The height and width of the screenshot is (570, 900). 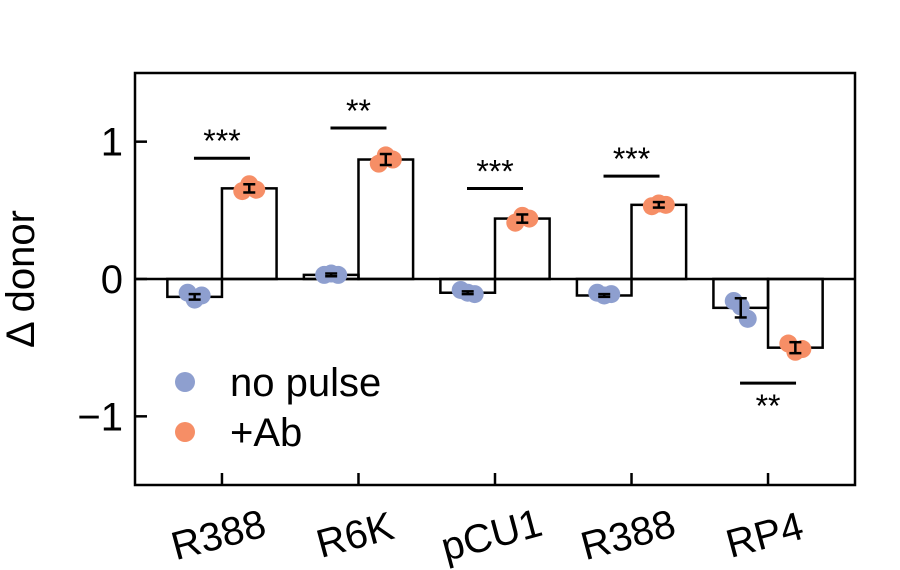 What do you see at coordinates (764, 535) in the screenshot?
I see `x-tick-label: RP4` at bounding box center [764, 535].